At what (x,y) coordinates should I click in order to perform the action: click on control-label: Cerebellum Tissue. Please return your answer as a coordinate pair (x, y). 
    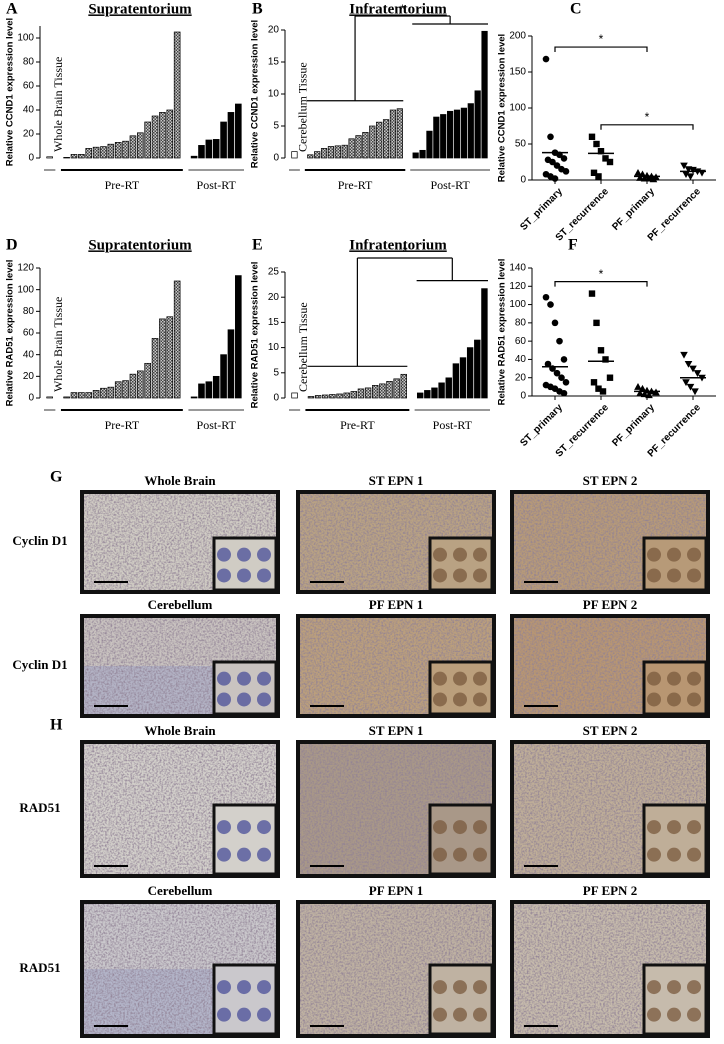
    Looking at the image, I should click on (303, 107).